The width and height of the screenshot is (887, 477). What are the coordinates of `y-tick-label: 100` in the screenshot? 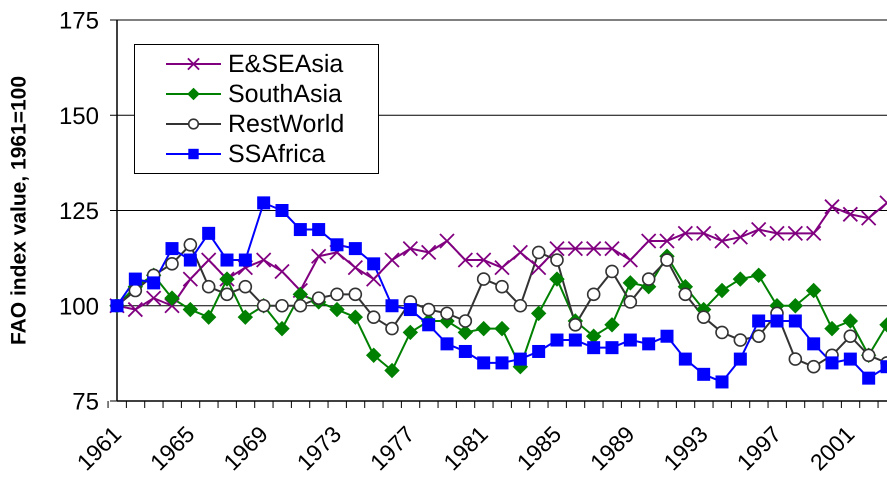 It's located at (78, 306).